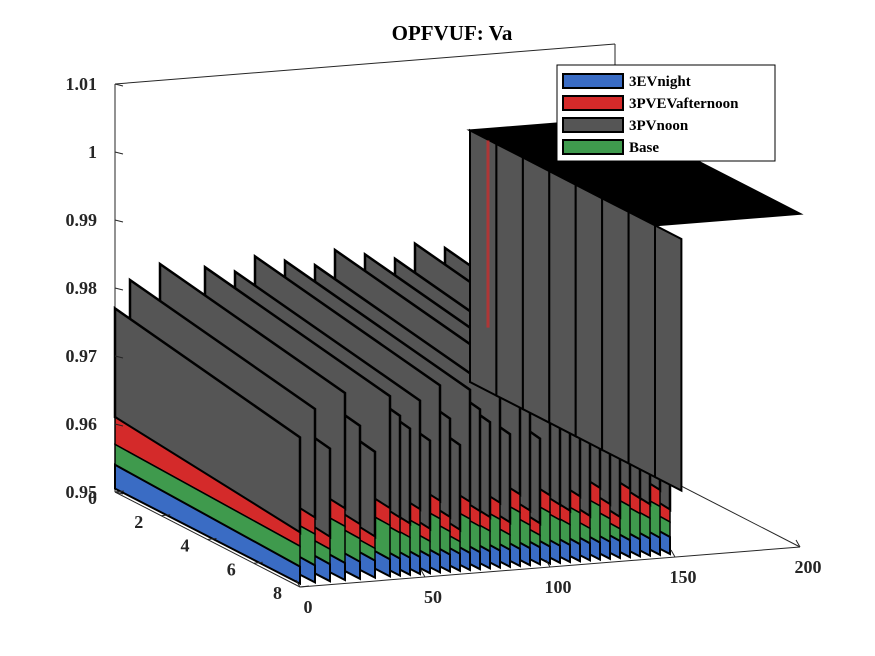  Describe the element at coordinates (82, 84) in the screenshot. I see `z-tick-label: 1.01` at that location.